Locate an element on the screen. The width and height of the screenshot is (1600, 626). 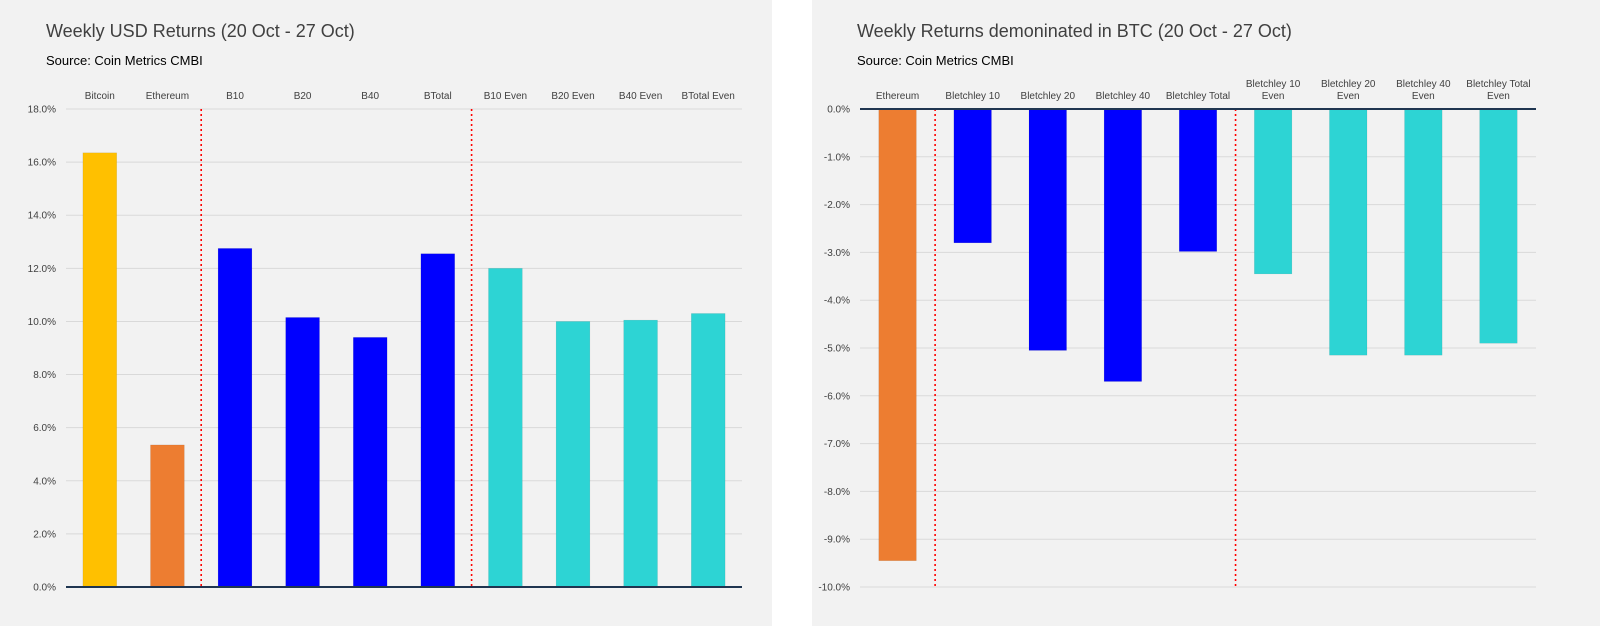
y-tick-label: 10.0% is located at coordinates (42, 322).